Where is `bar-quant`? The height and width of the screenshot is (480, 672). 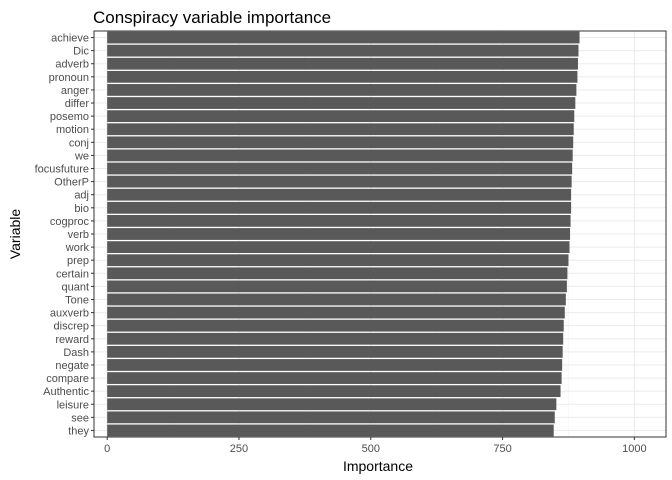 bar-quant is located at coordinates (337, 286).